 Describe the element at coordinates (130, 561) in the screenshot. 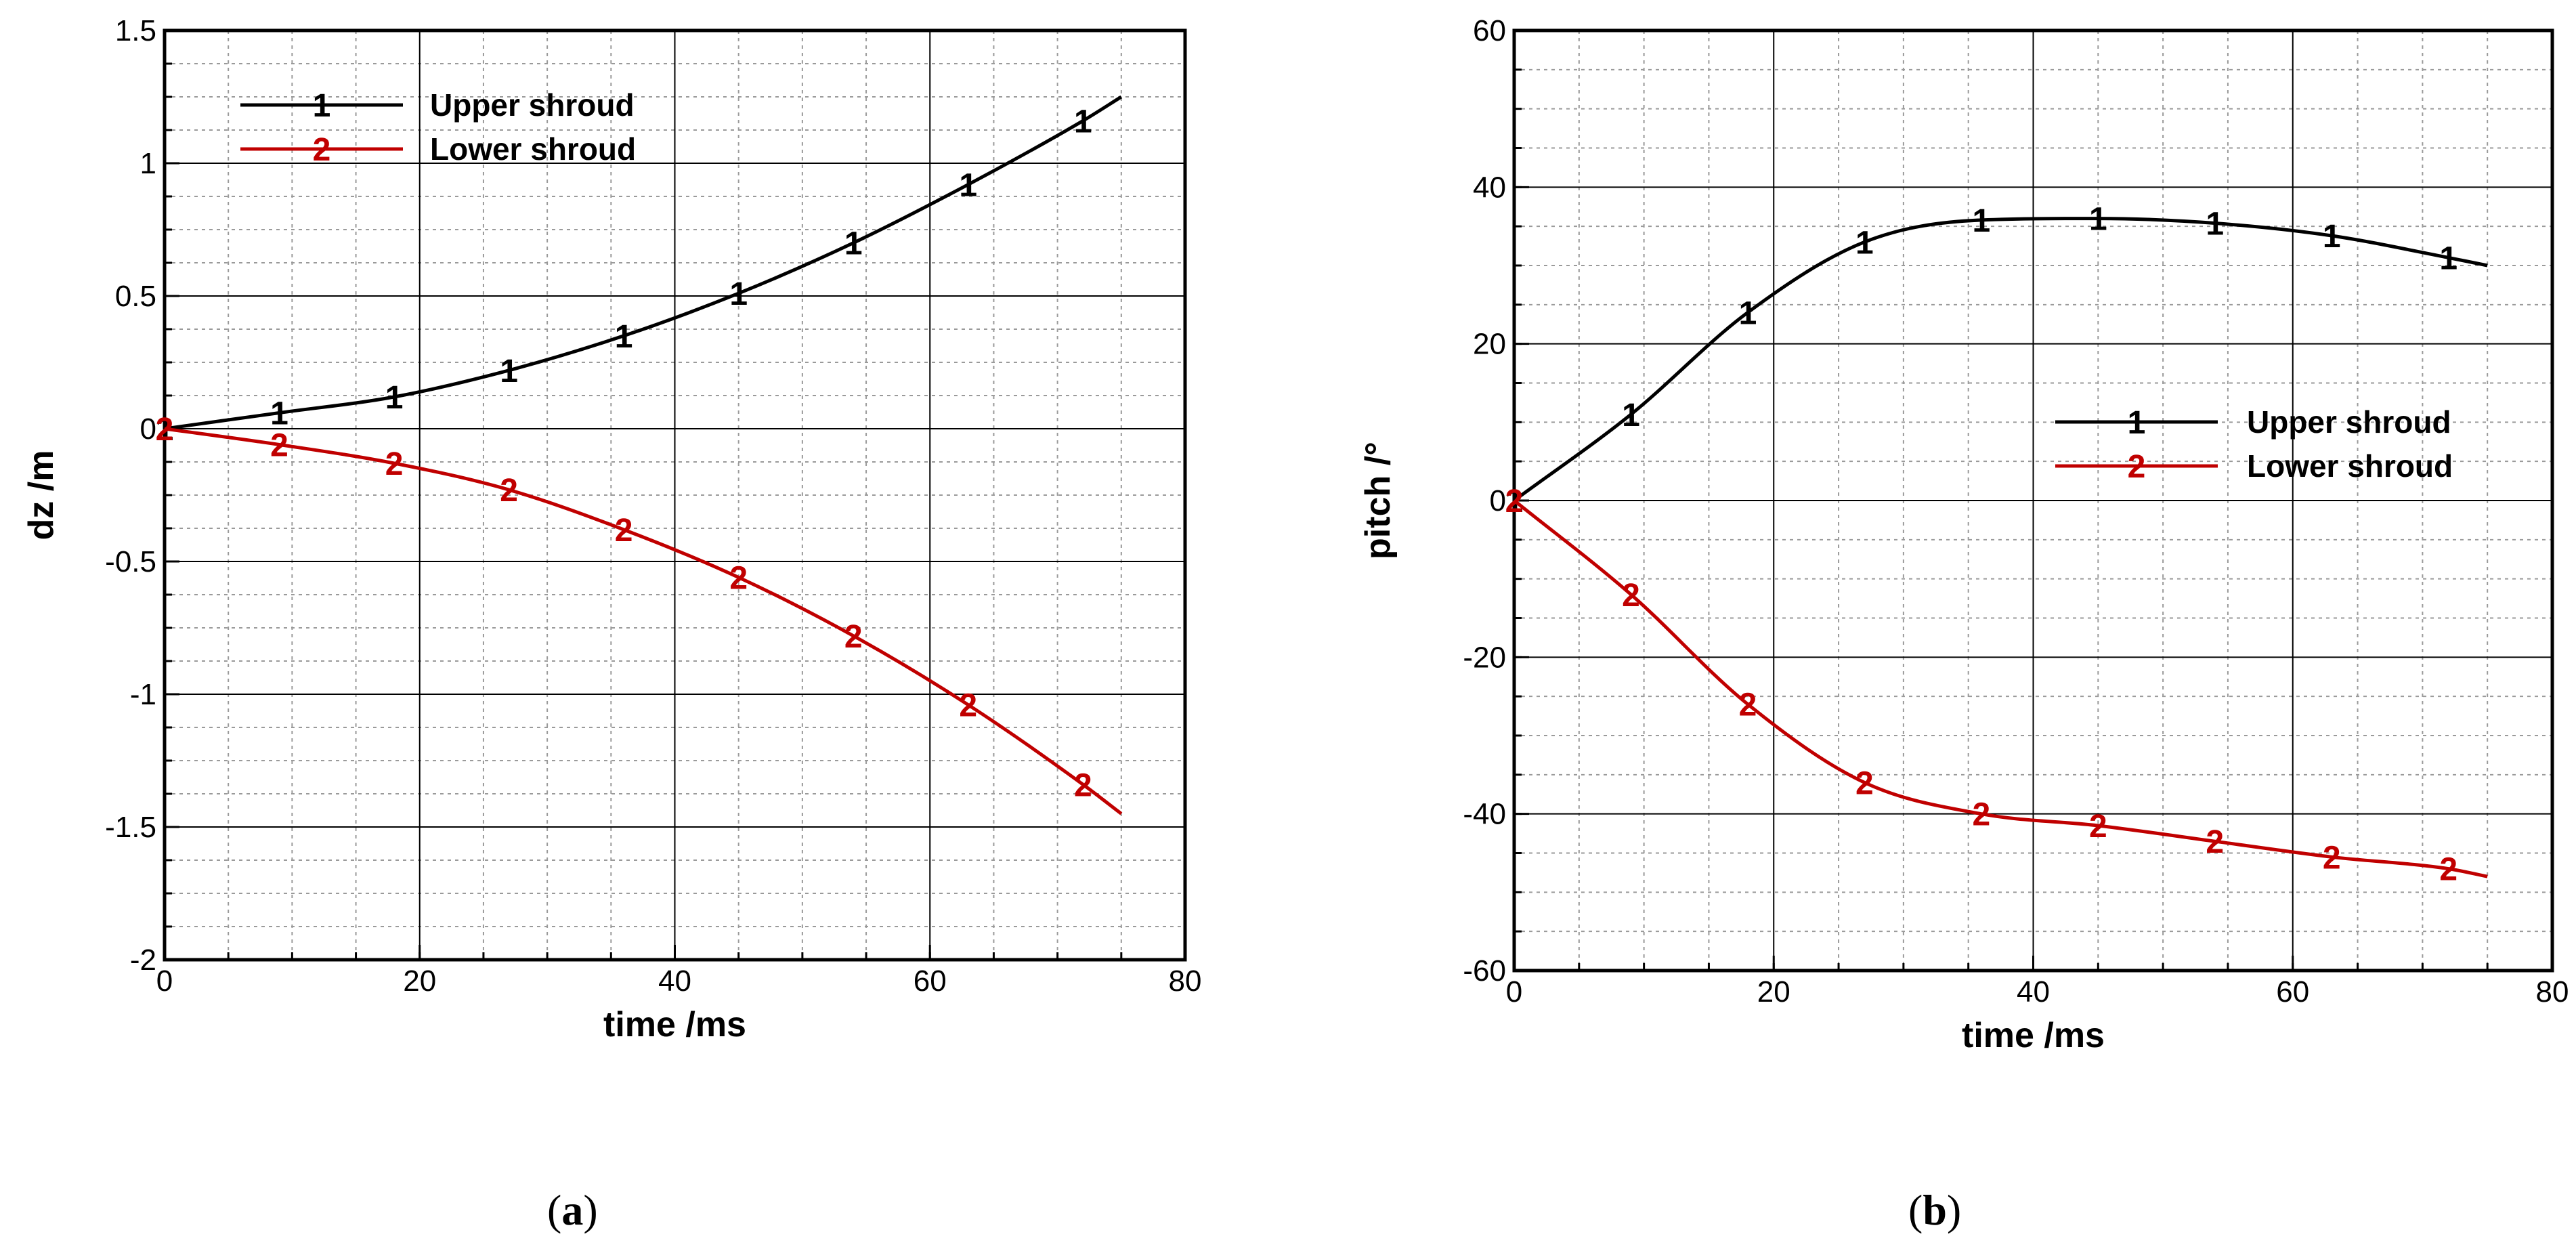

I see `y-tick-label: -0.5` at that location.